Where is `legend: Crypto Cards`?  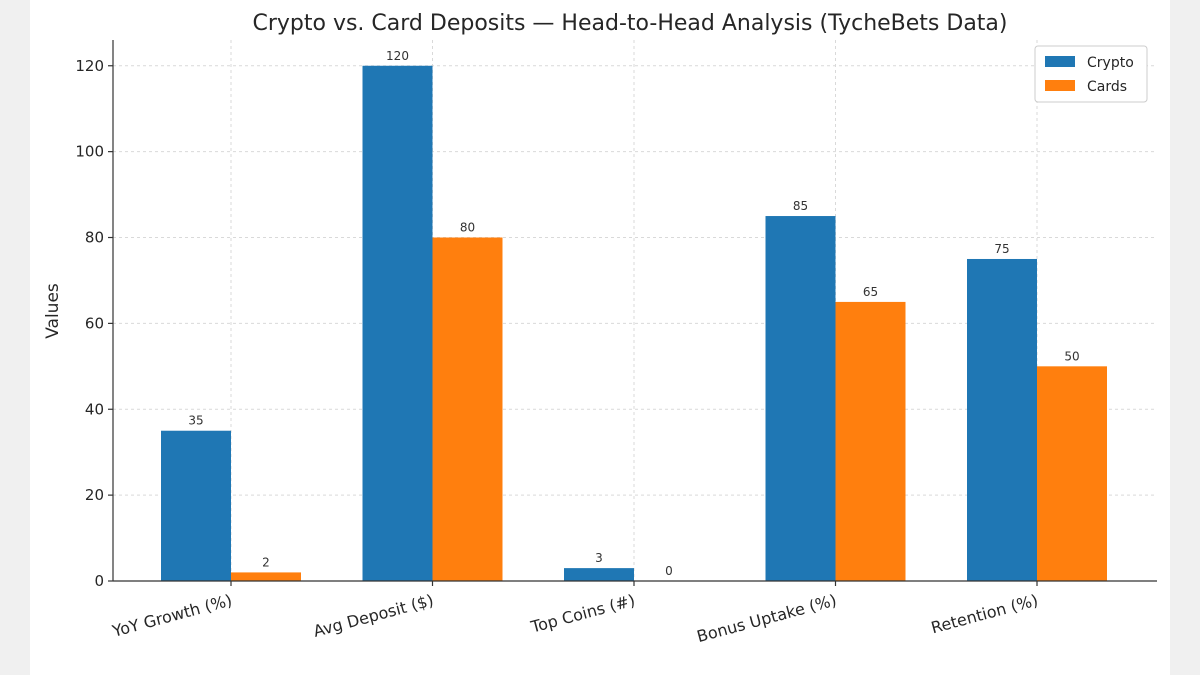
legend: Crypto Cards is located at coordinates (1091, 74).